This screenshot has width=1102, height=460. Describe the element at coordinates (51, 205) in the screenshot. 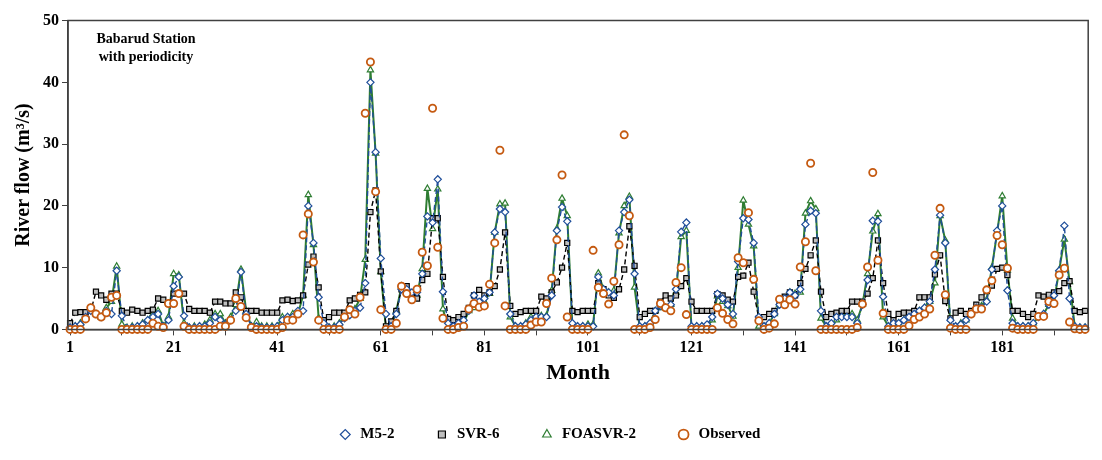

I see `y-tick-label: 20` at that location.